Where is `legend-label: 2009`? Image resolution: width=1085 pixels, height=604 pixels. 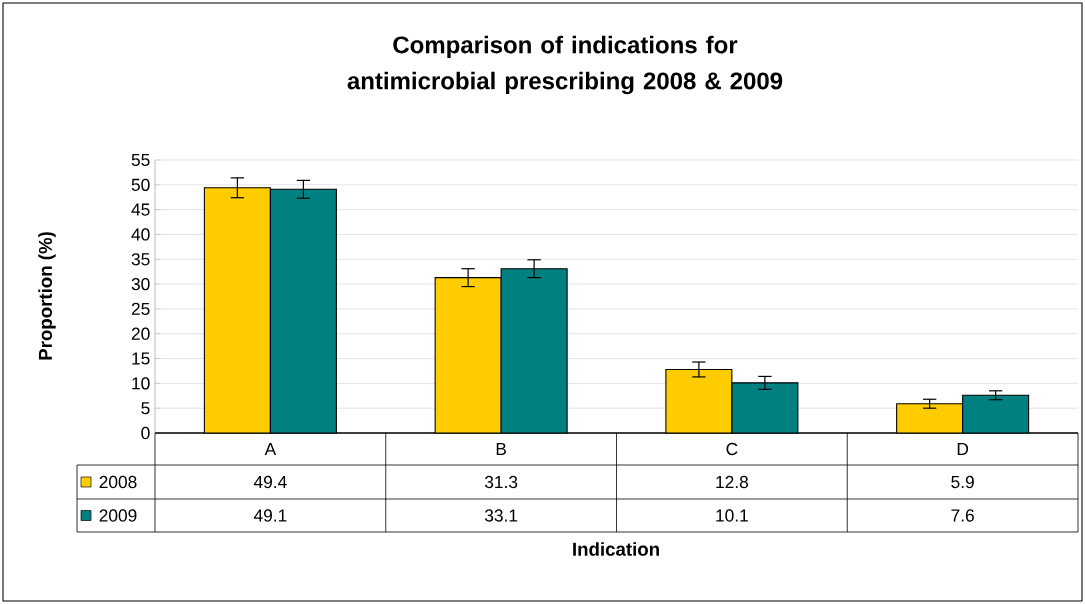
legend-label: 2009 is located at coordinates (118, 515).